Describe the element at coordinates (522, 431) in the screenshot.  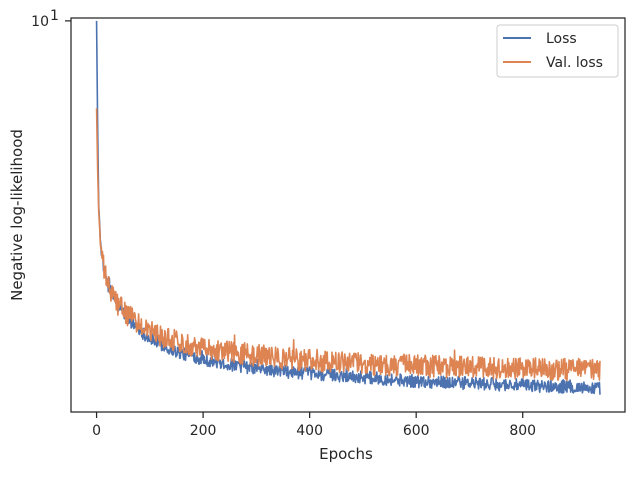
I see `x-tick-label: 800` at that location.